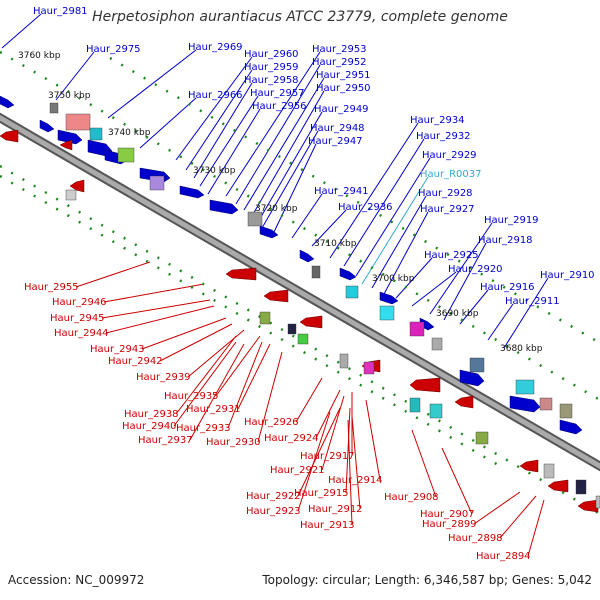 Image resolution: width=600 pixels, height=600 pixels. What do you see at coordinates (191, 396) in the screenshot?
I see `gene-label-haur_2935: Haur_2935` at bounding box center [191, 396].